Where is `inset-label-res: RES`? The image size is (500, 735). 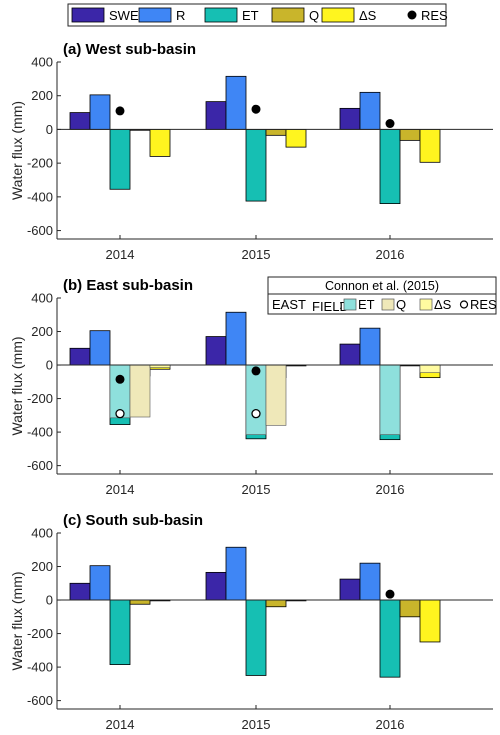 inset-label-res: RES is located at coordinates (483, 304).